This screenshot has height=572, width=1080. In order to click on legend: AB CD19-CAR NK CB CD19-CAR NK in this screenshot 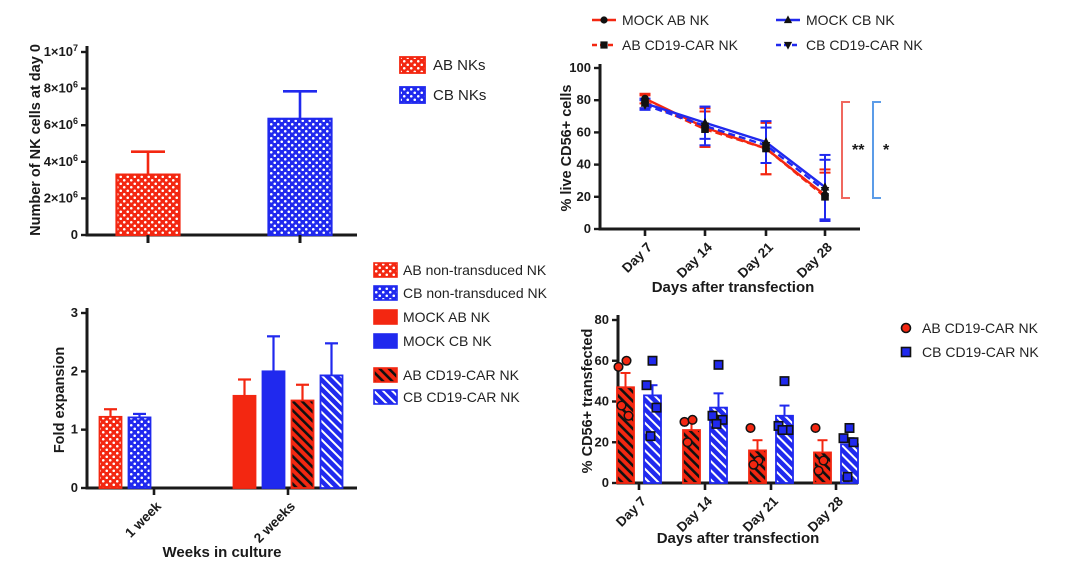, I will do `click(969, 340)`.